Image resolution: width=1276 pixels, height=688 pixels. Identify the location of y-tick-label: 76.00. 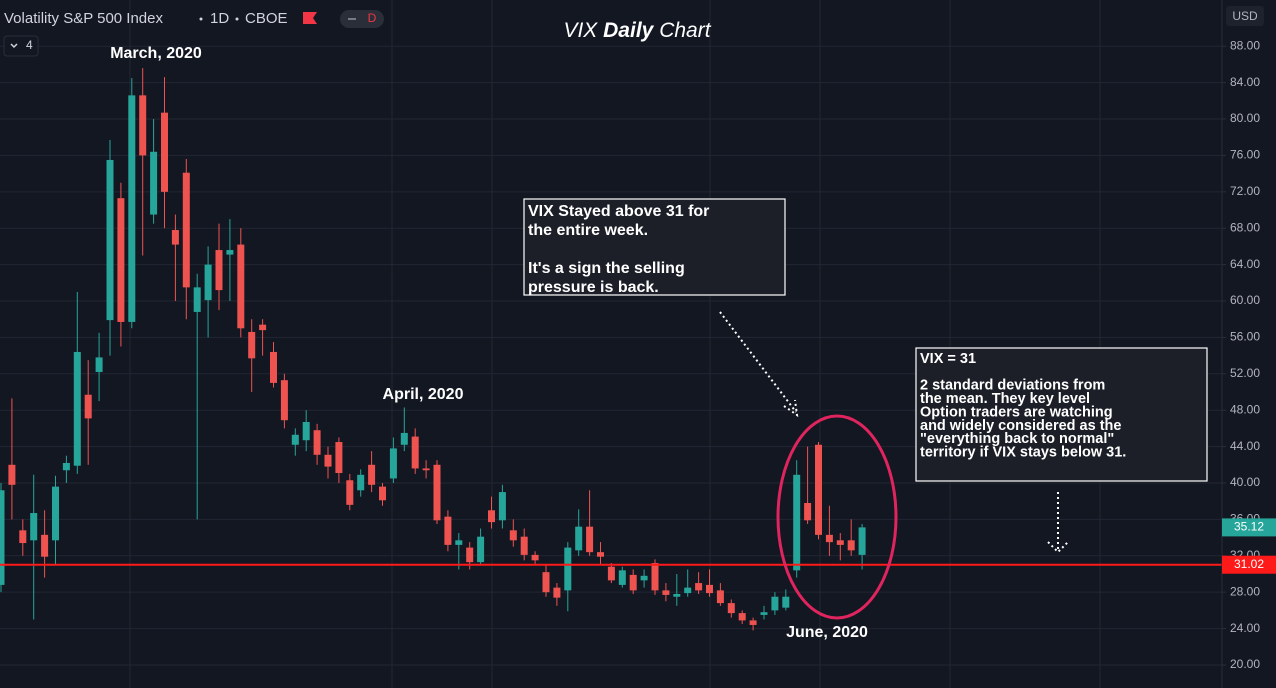
(1245, 155).